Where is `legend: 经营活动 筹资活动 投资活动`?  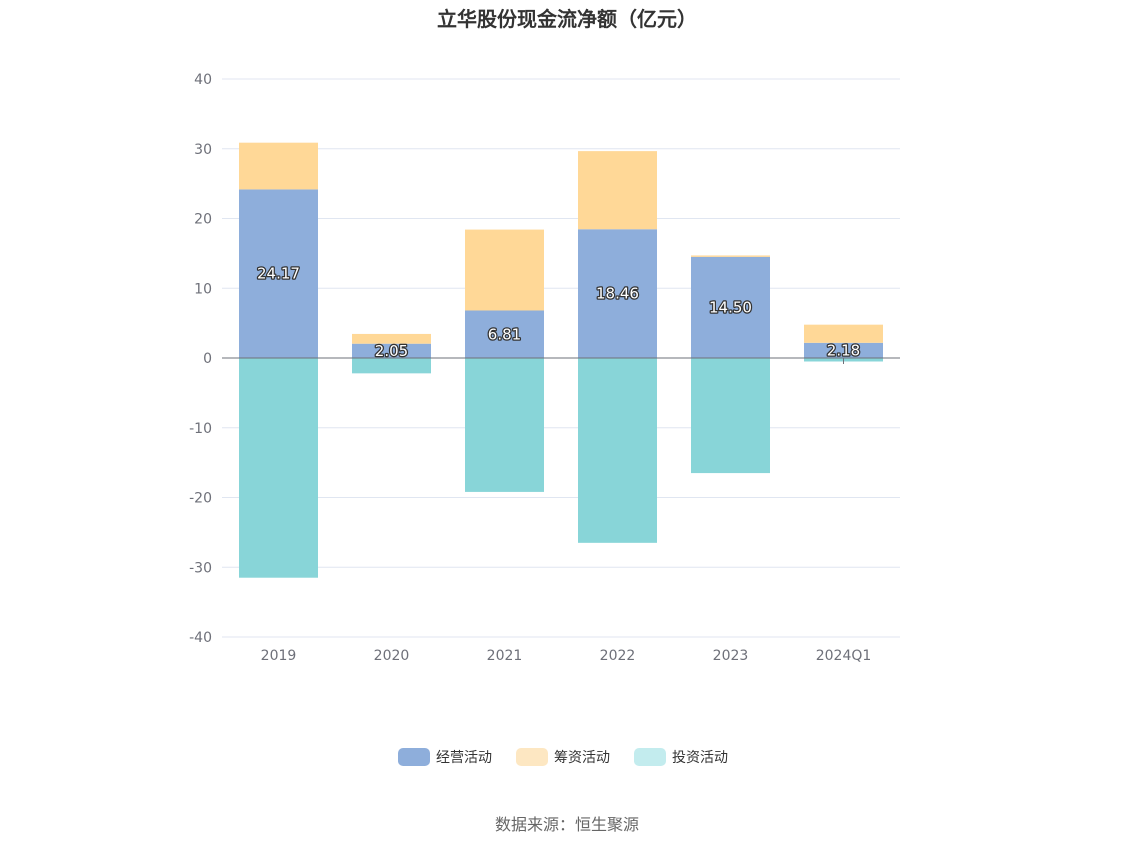 legend: 经营活动 筹资活动 投资活动 is located at coordinates (563, 757).